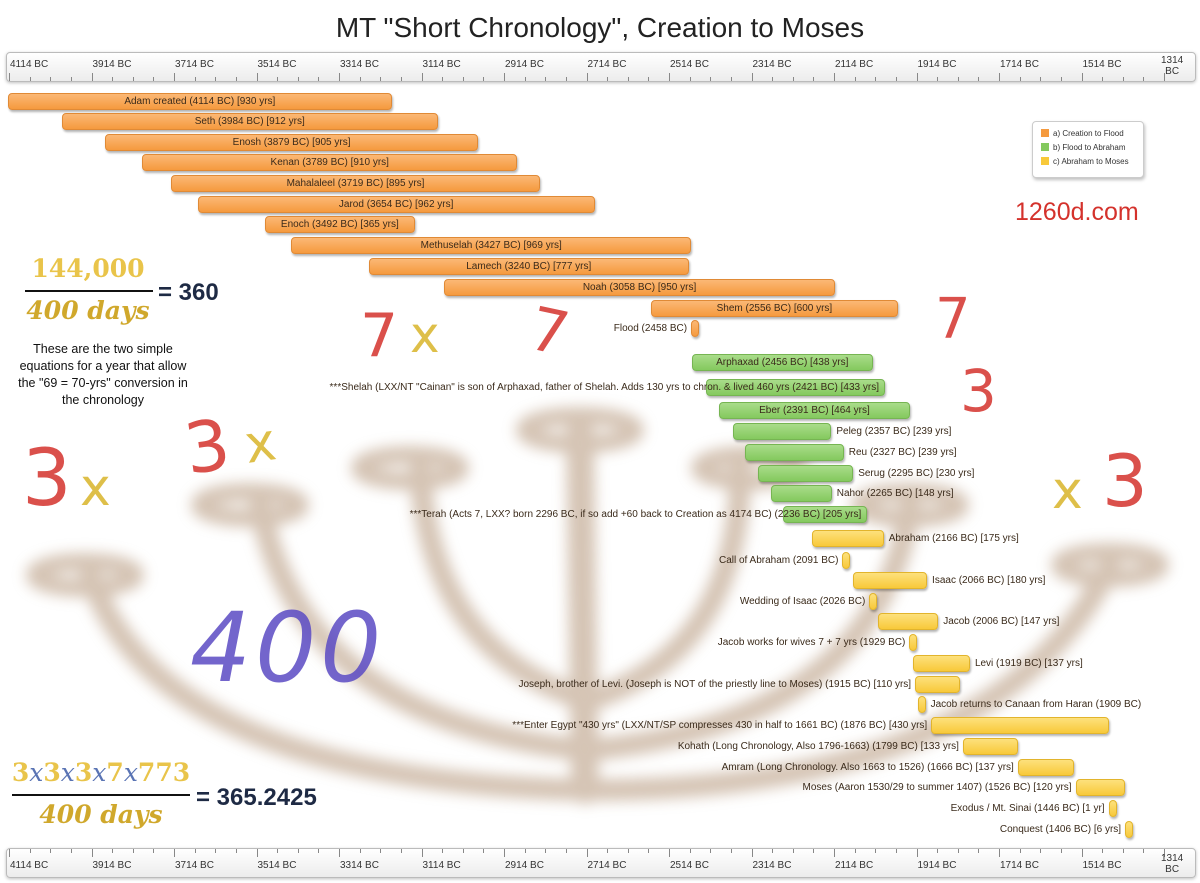 The width and height of the screenshot is (1200, 883). What do you see at coordinates (101, 772) in the screenshot?
I see `equation2-numerator: 3x3x3x7x773` at bounding box center [101, 772].